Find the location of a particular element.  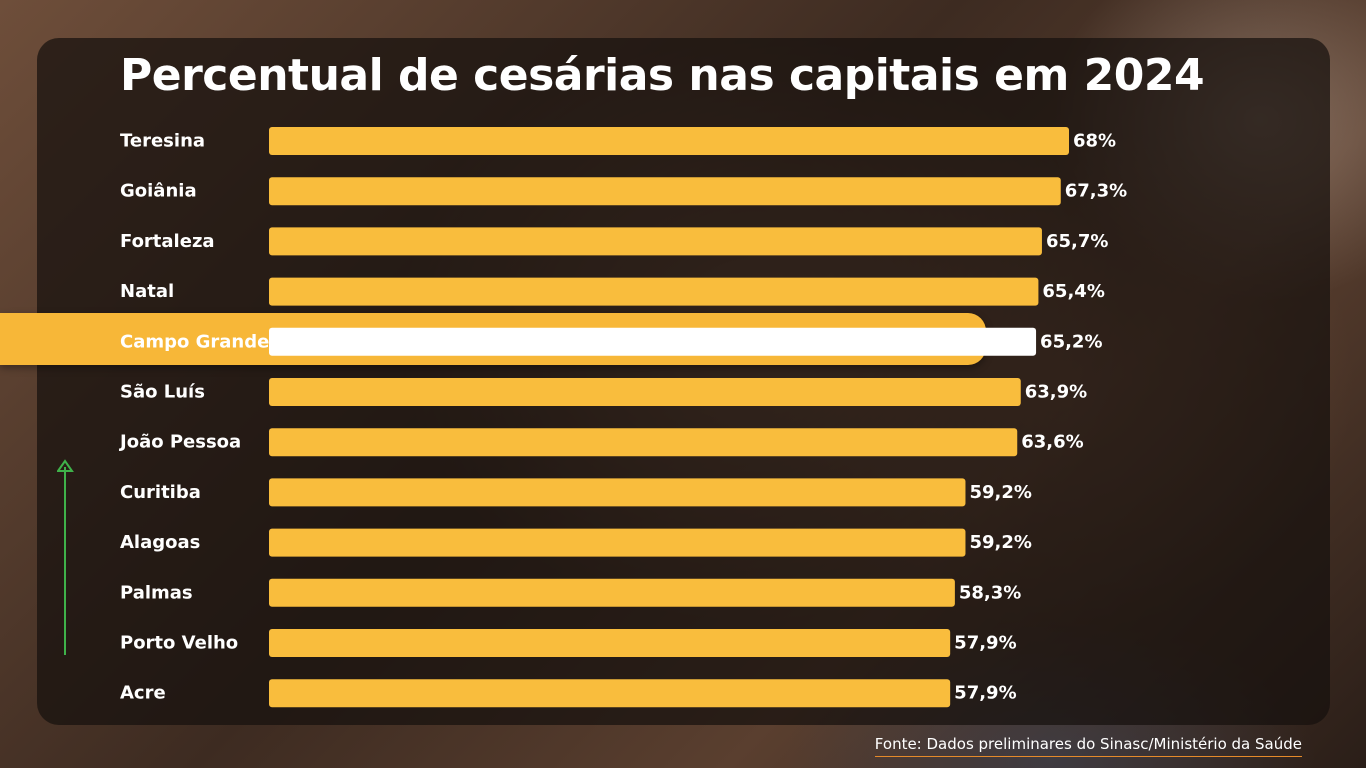

category-label-acre: Acre is located at coordinates (143, 693).